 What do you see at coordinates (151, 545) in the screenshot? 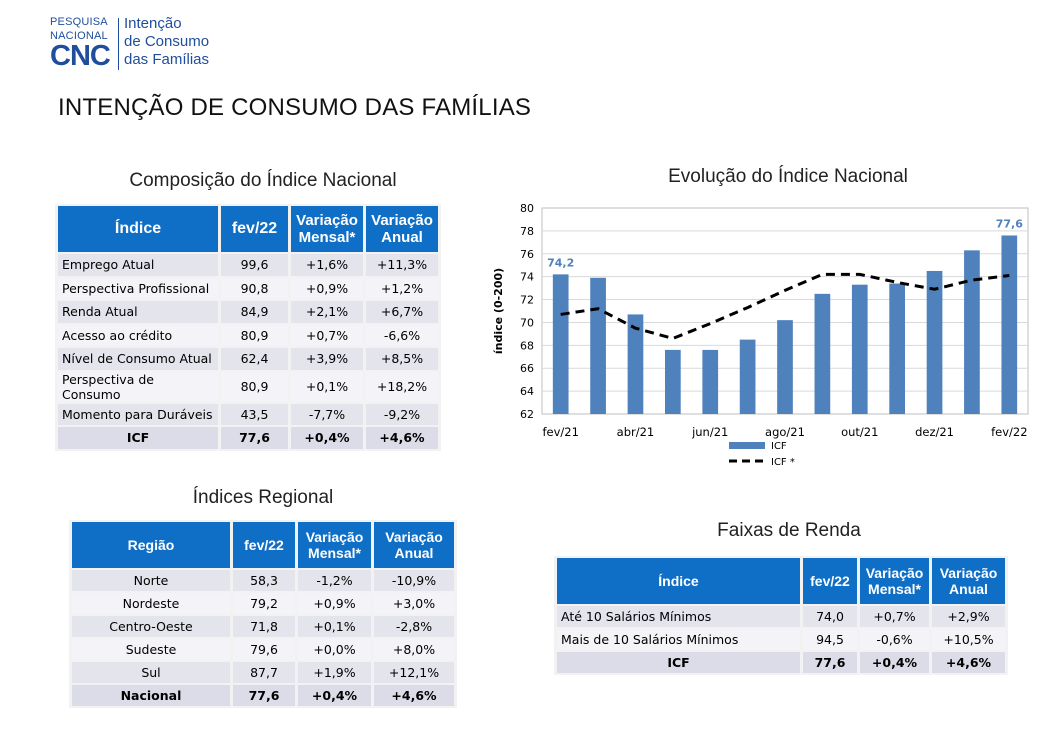
I see `col-header: Região` at bounding box center [151, 545].